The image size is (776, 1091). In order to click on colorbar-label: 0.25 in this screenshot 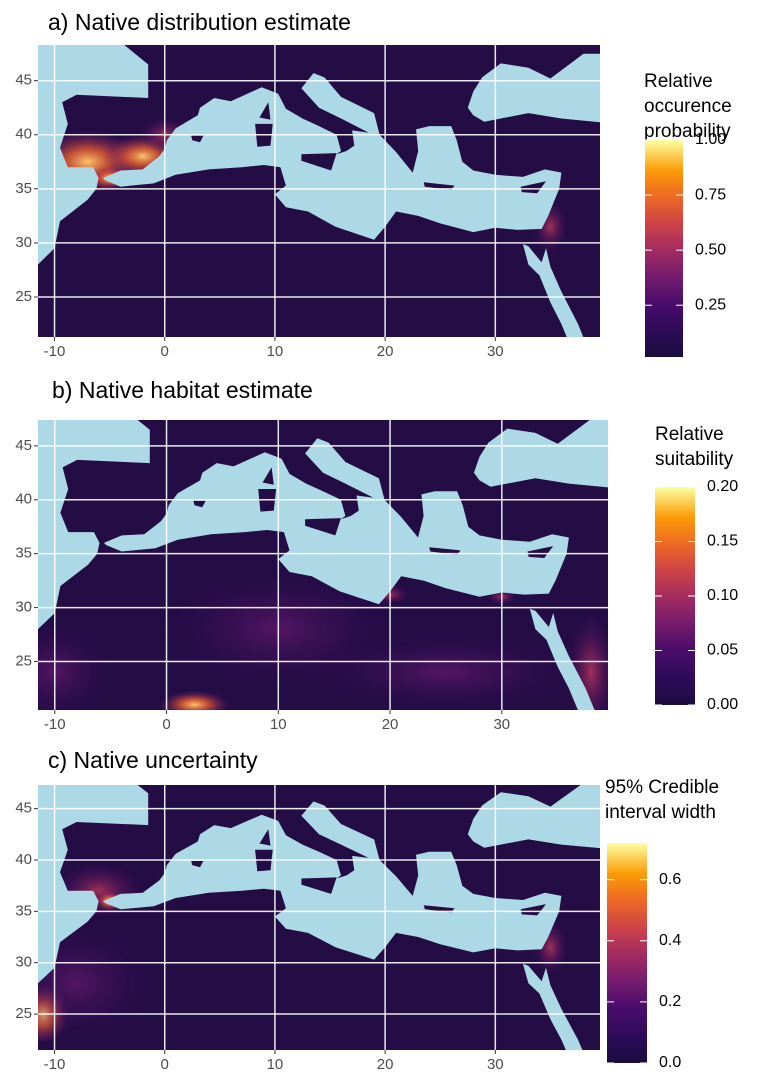, I will do `click(710, 304)`.